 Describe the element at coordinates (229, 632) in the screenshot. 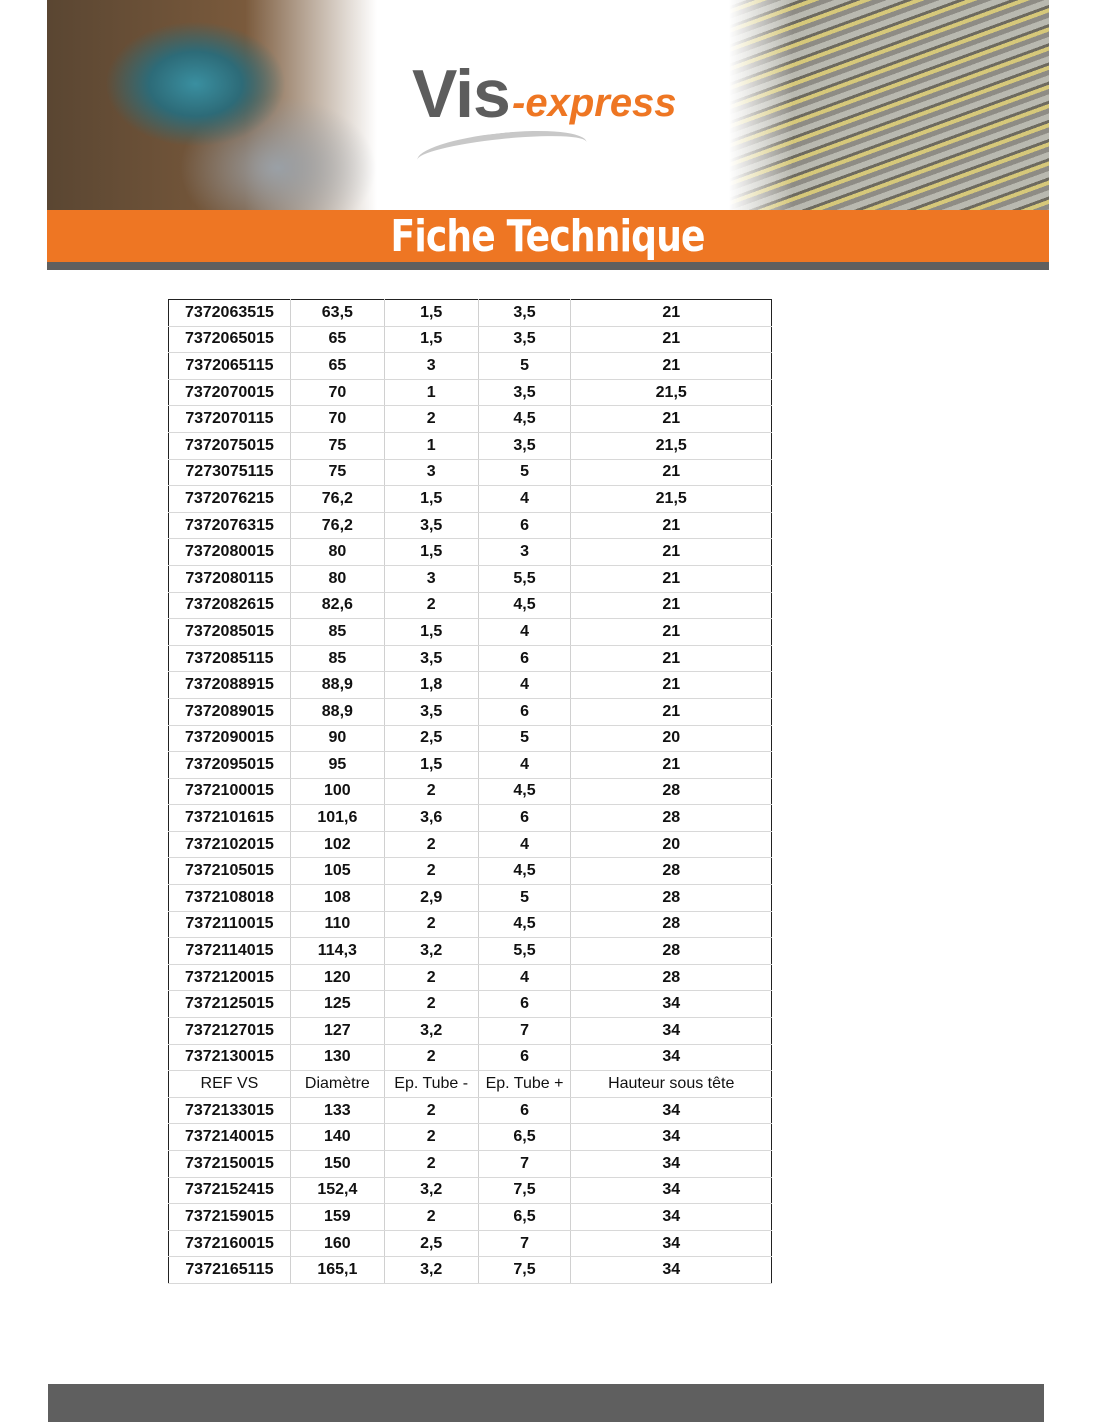

I see `ref-cell: 7372085015` at that location.